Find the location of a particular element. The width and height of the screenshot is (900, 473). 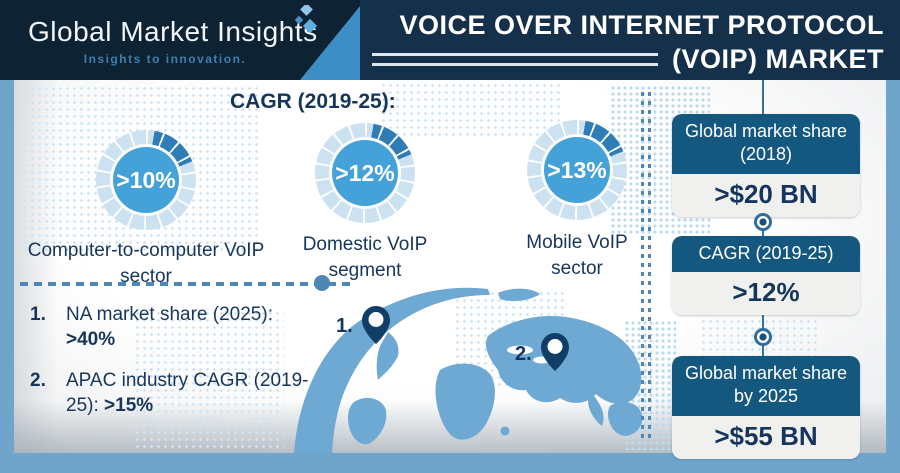

map-pin-north-america is located at coordinates (376, 325).